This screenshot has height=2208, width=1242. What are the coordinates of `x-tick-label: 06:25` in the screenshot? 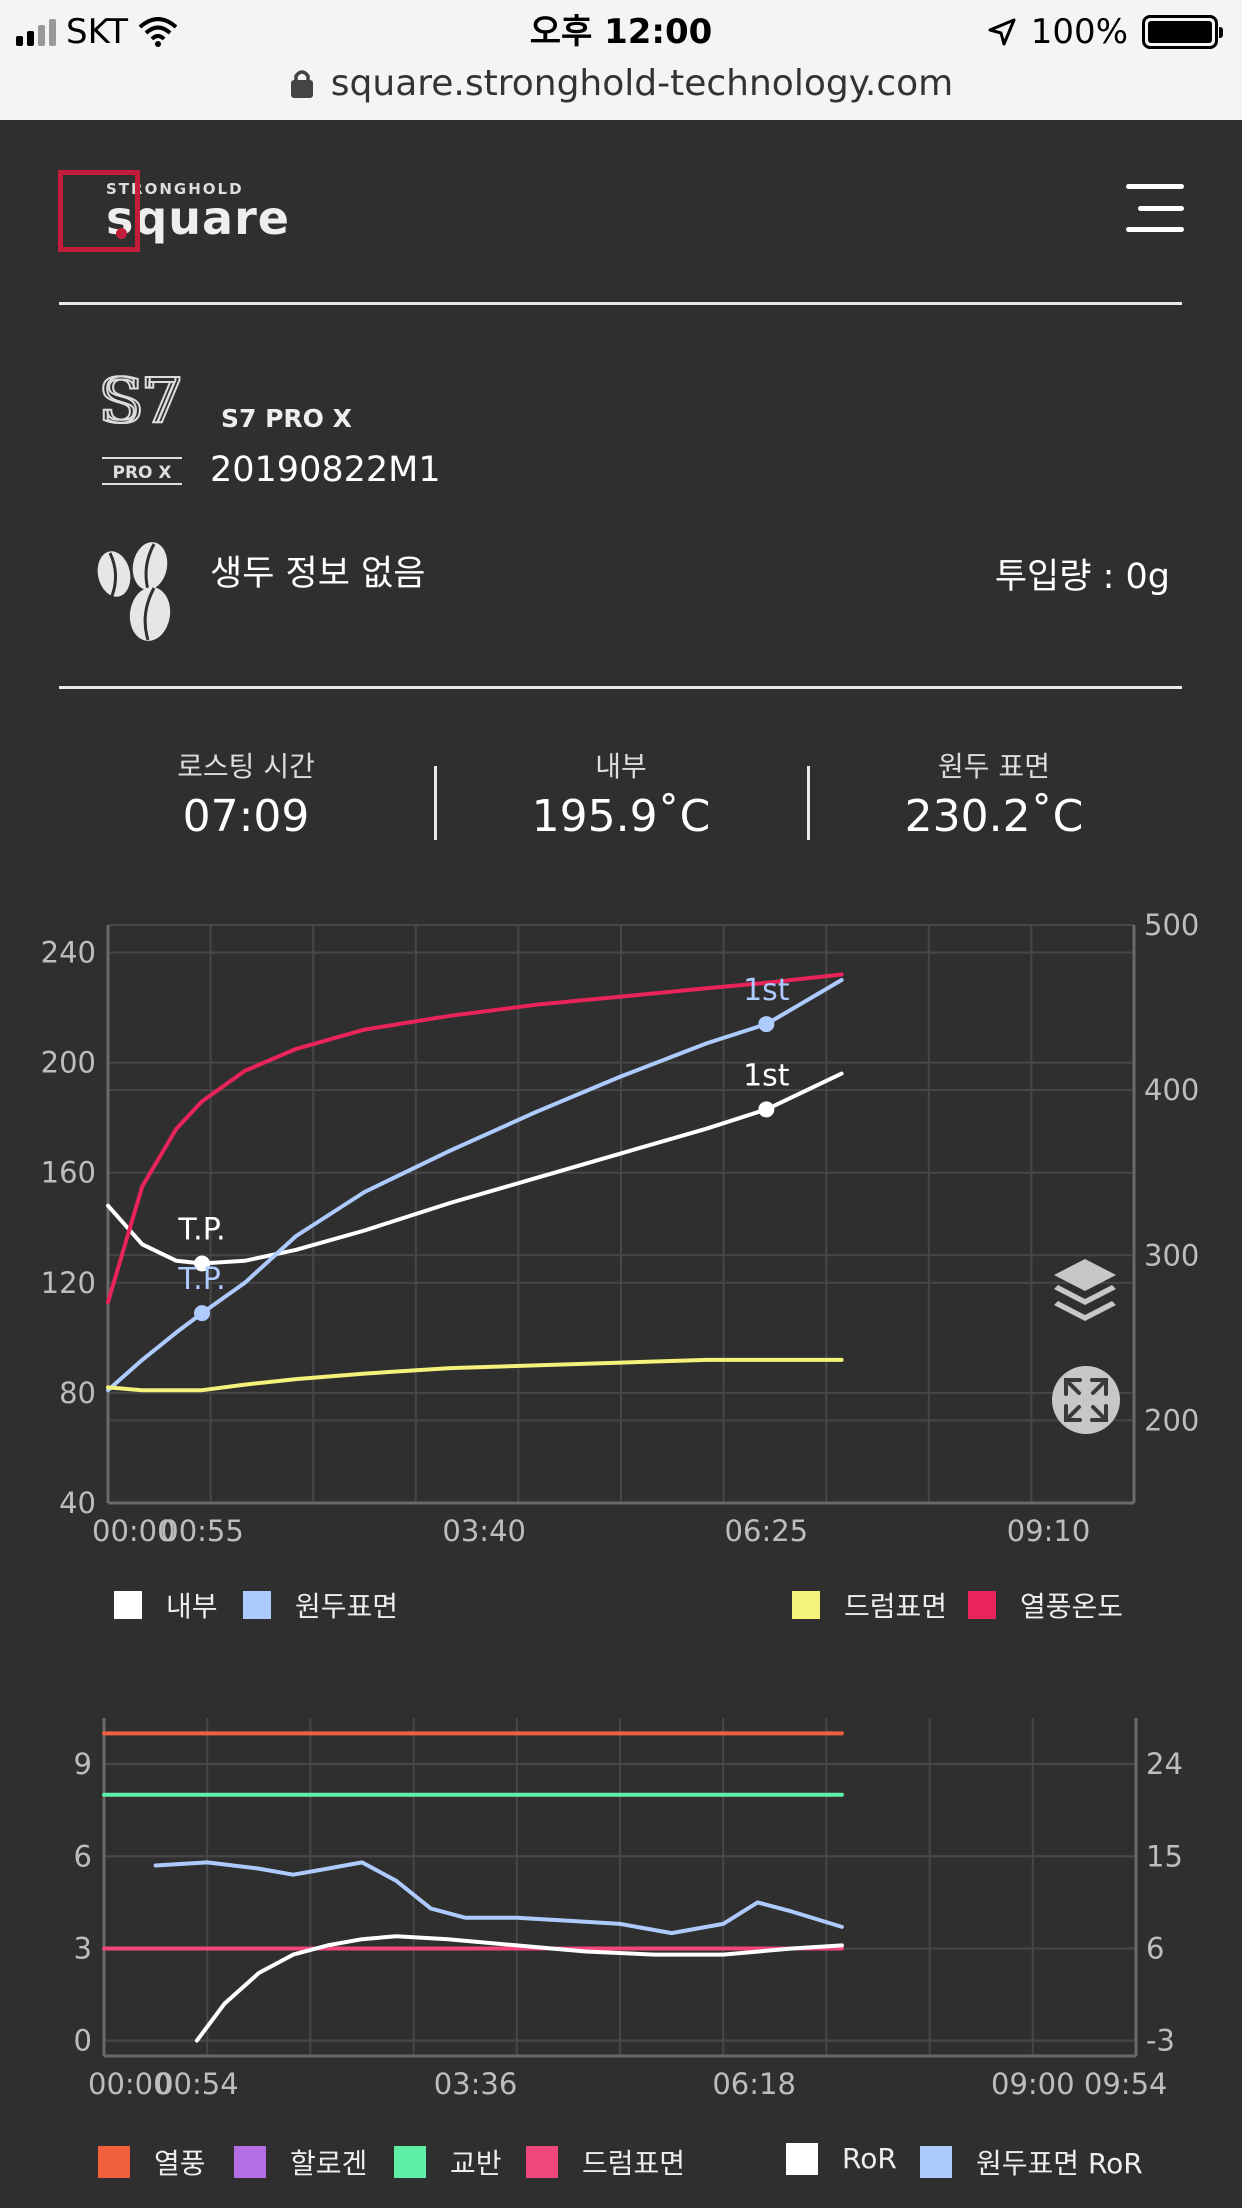 It's located at (767, 1531).